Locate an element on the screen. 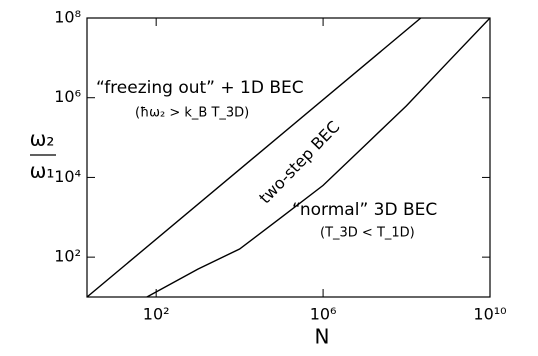 The height and width of the screenshot is (356, 538). y-tick-label: 10² is located at coordinates (67, 256).